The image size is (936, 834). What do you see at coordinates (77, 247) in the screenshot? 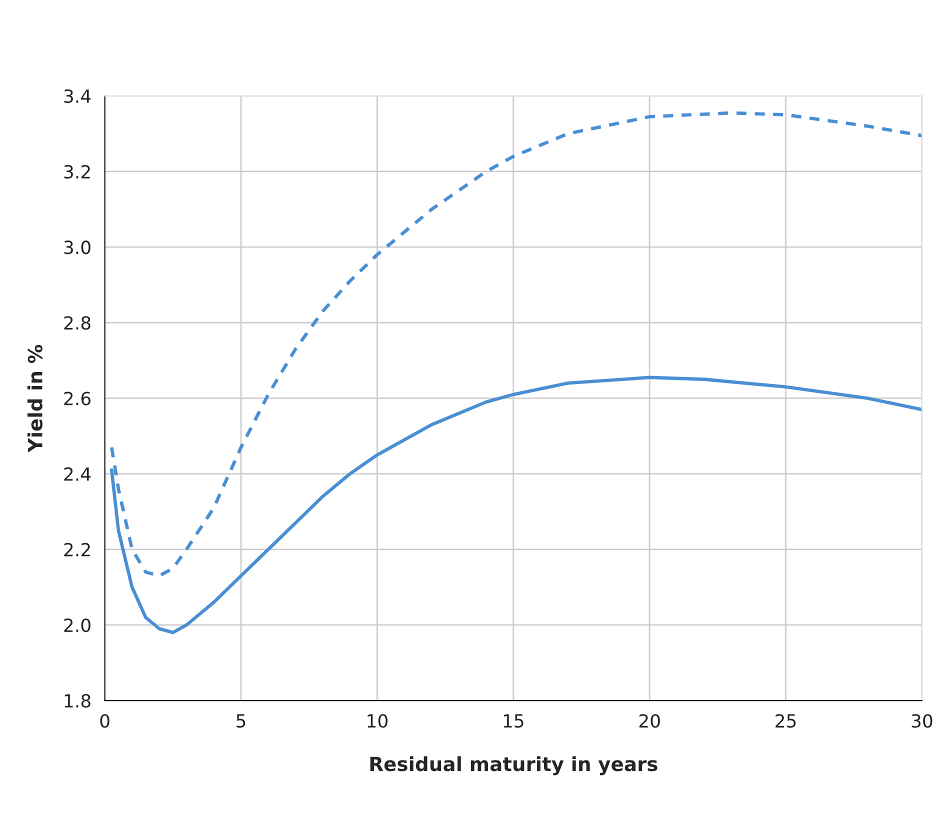
I see `y-tick-label: 3.0` at bounding box center [77, 247].